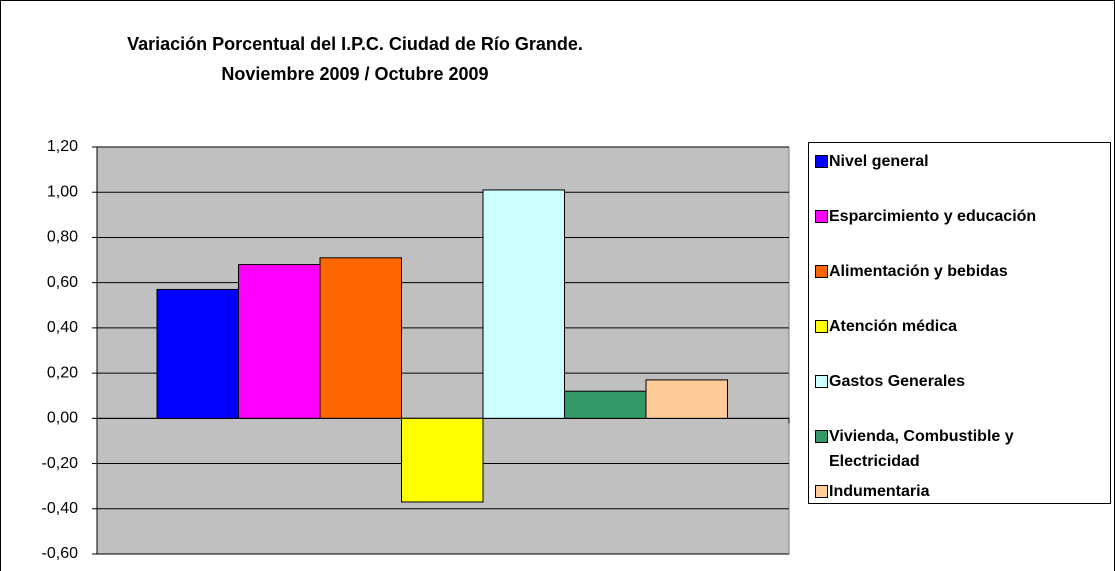 The height and width of the screenshot is (571, 1115). Describe the element at coordinates (62, 372) in the screenshot. I see `y-tick-label: 0,20` at that location.